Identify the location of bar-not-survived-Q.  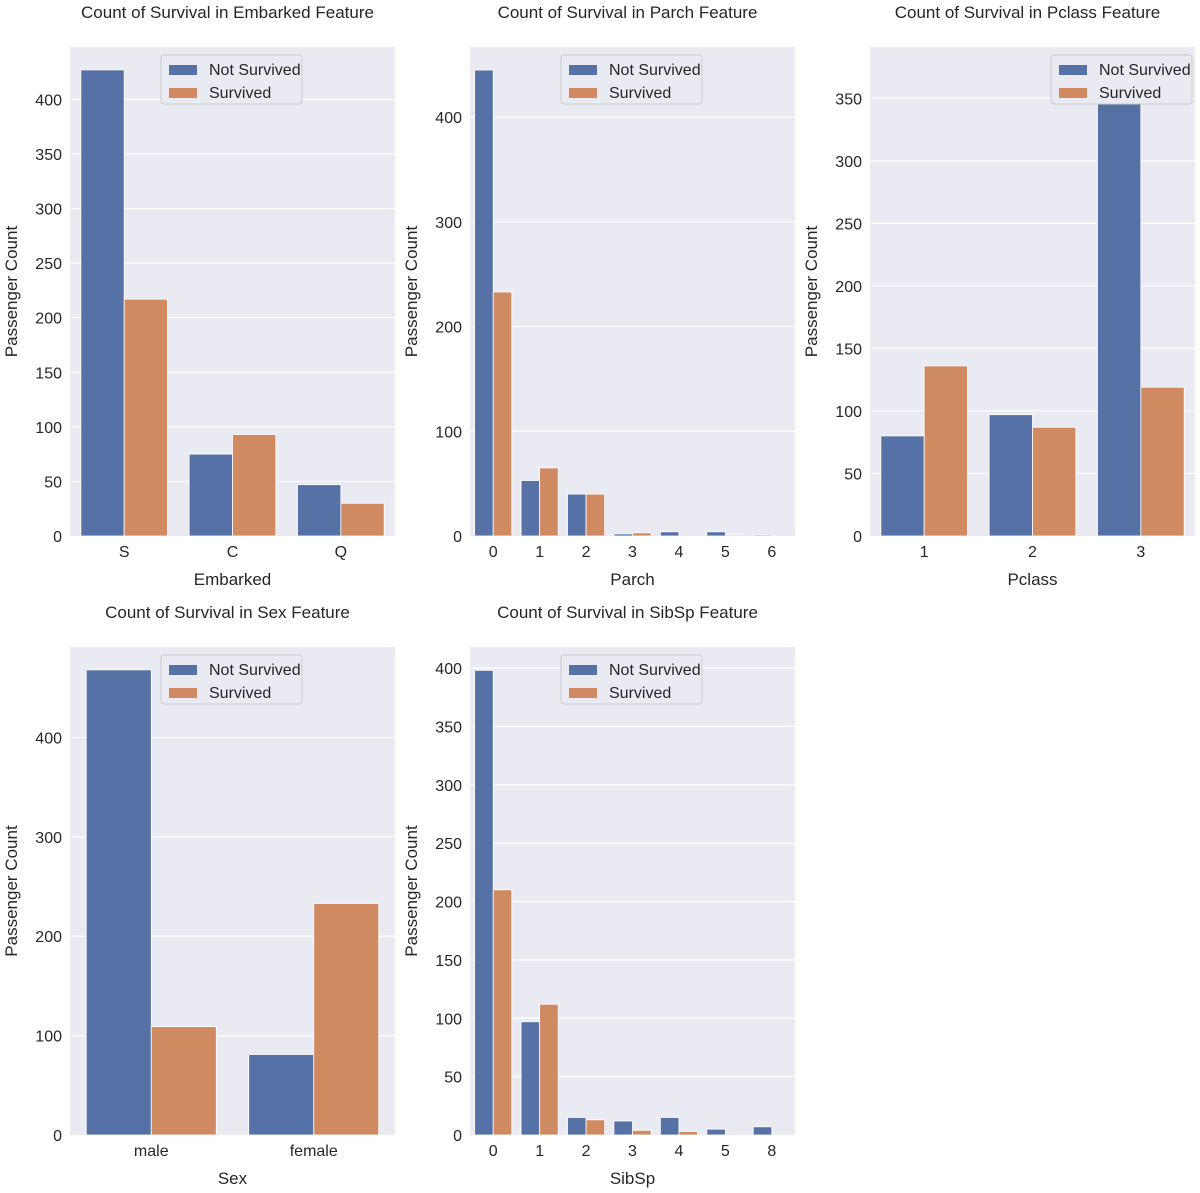
(319, 510).